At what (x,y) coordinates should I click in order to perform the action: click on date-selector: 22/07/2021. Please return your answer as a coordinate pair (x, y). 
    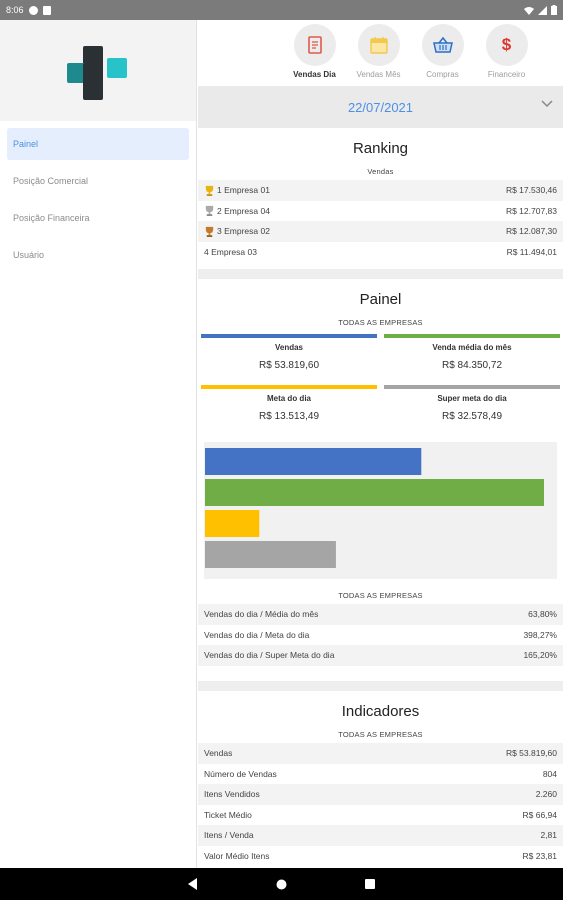
    Looking at the image, I should click on (380, 107).